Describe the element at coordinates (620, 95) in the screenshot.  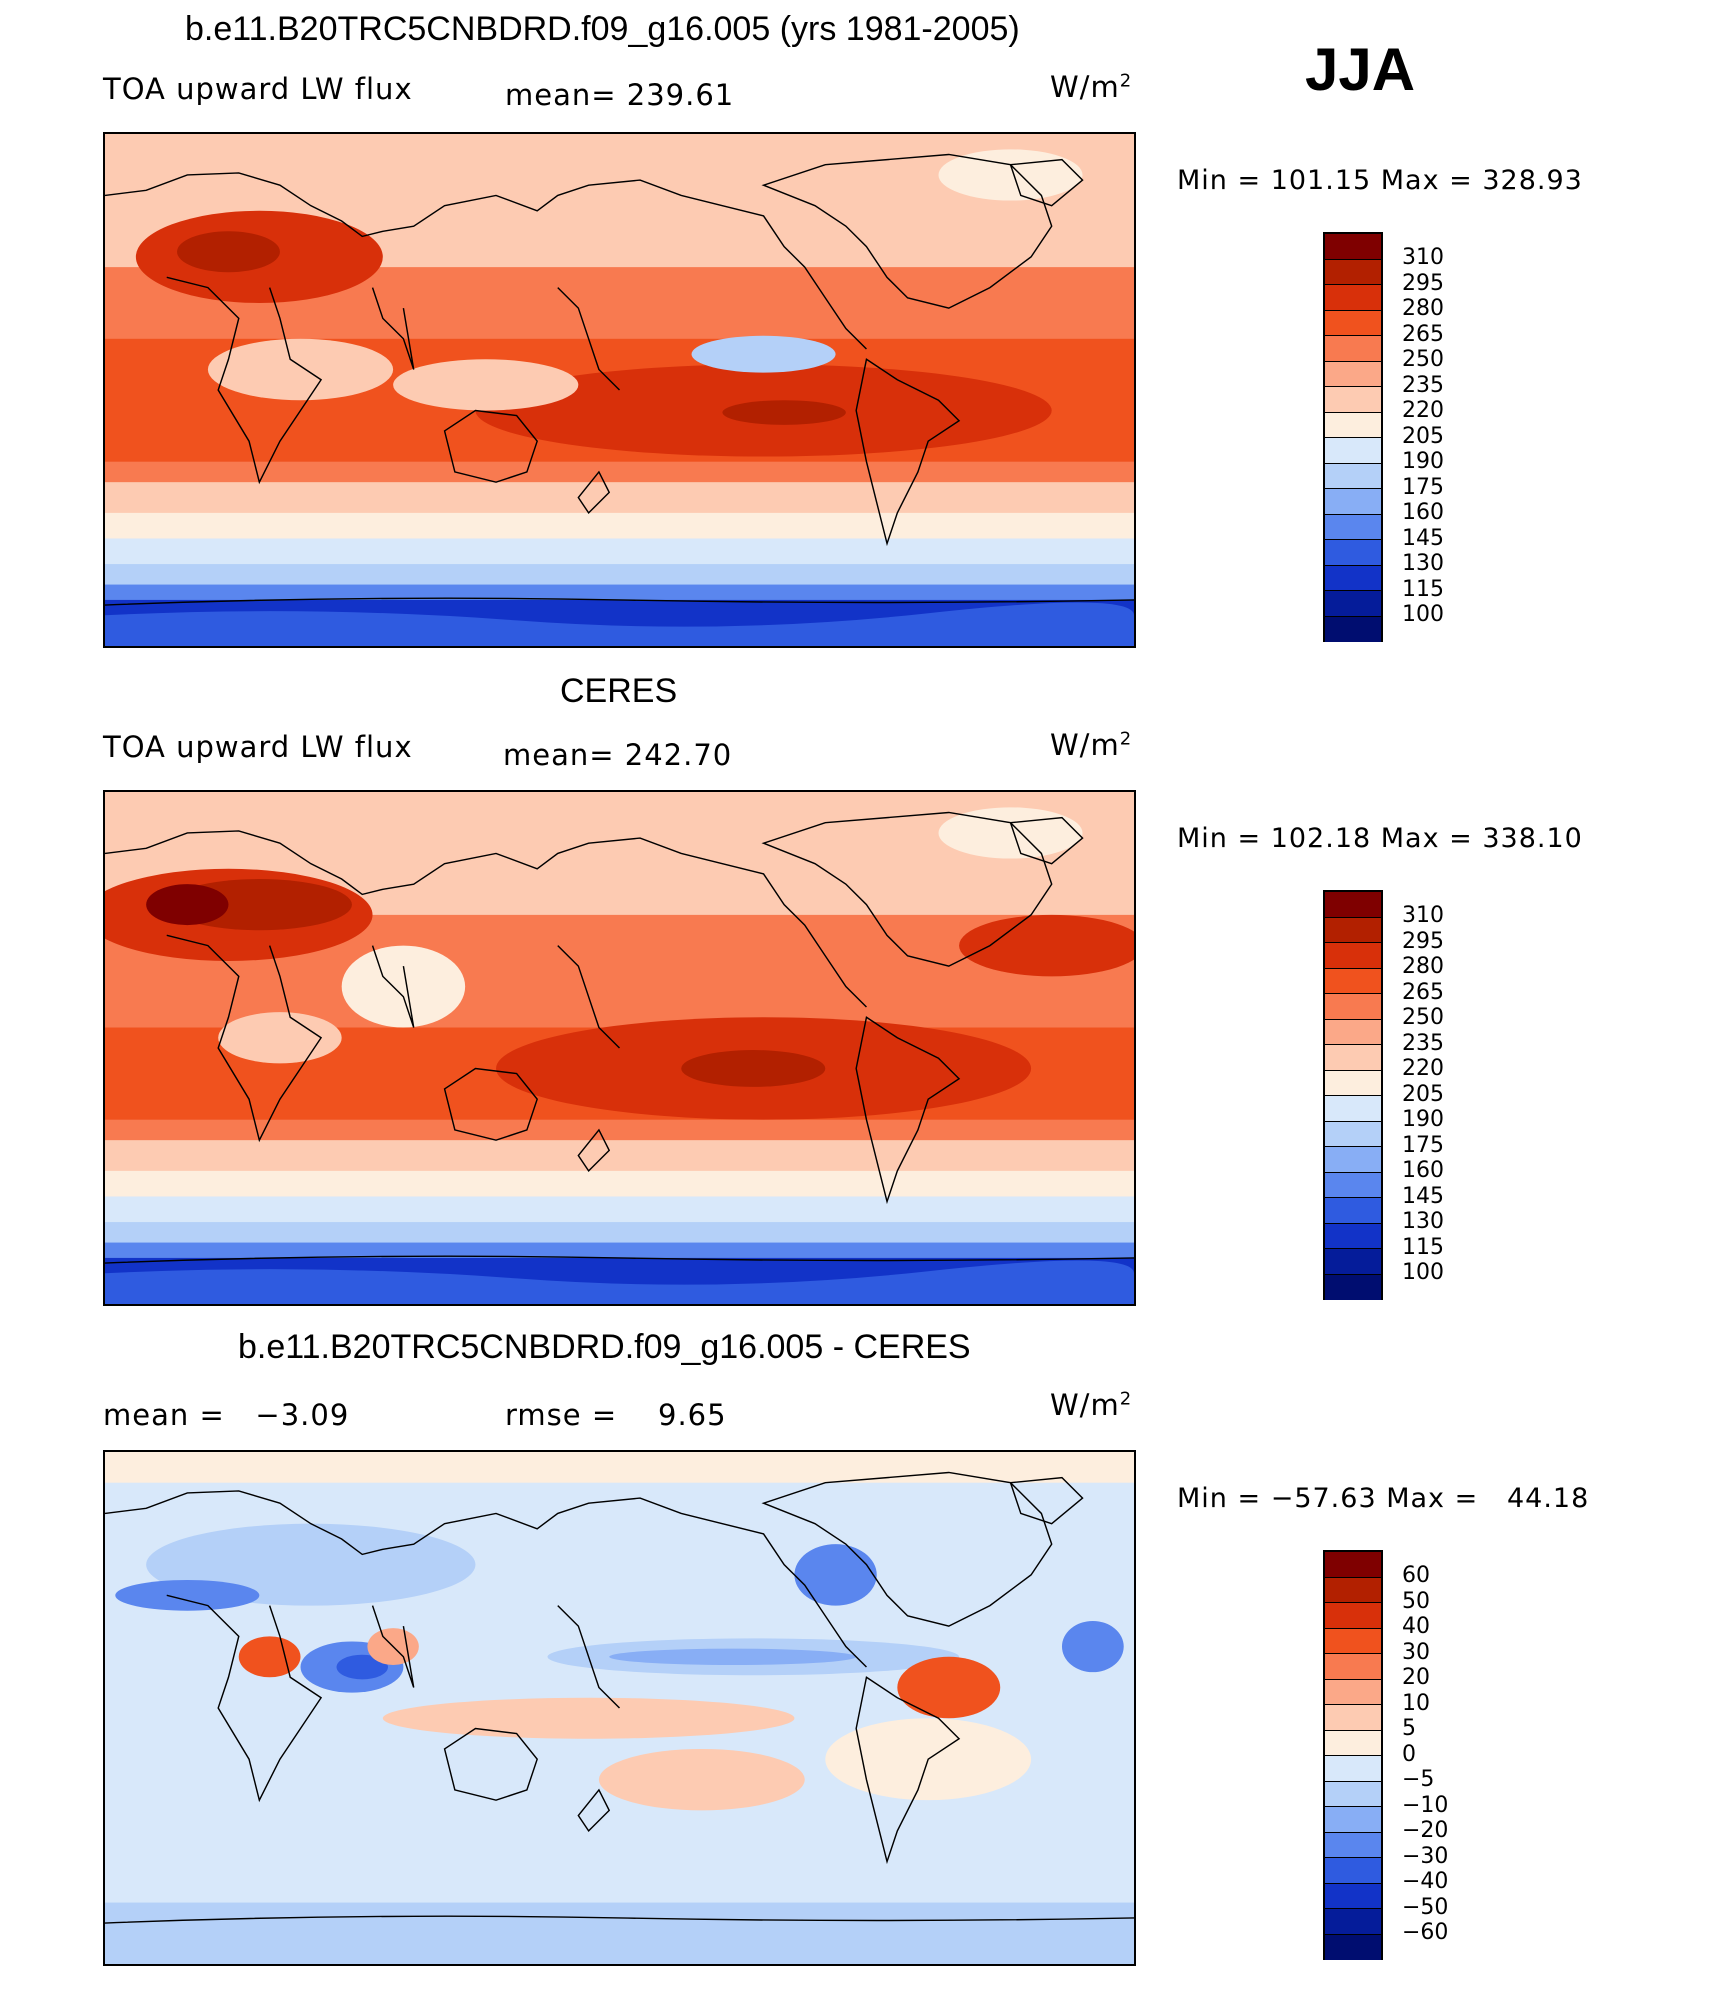
I see `panel-1-mean-label: mean= 239.61` at that location.